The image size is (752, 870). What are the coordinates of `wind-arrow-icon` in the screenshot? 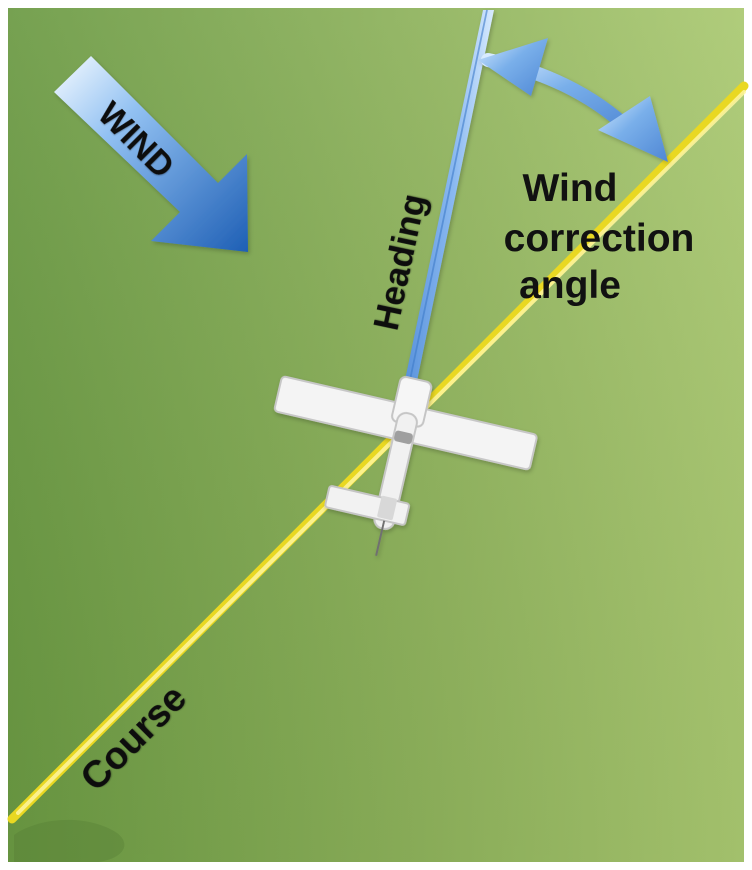 It's located at (151, 154).